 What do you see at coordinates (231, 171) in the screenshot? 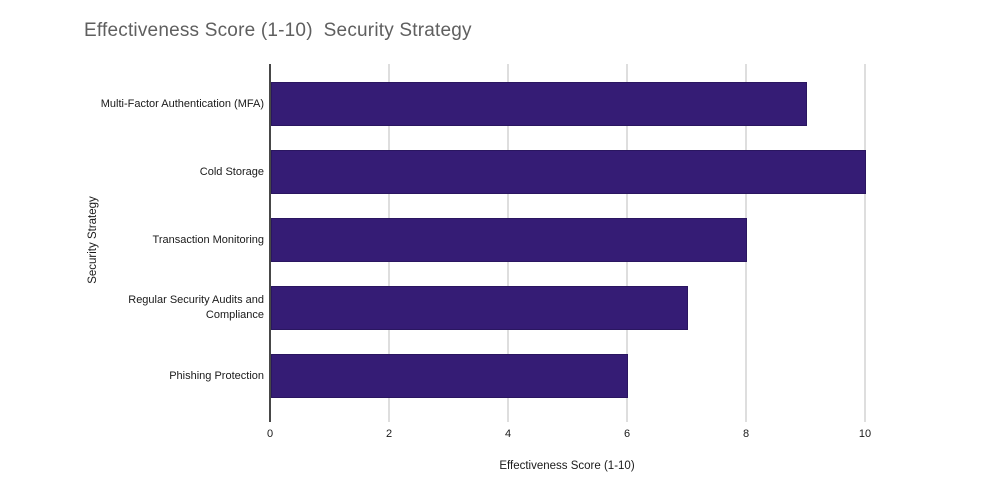
I see `category-label: Cold Storage` at bounding box center [231, 171].